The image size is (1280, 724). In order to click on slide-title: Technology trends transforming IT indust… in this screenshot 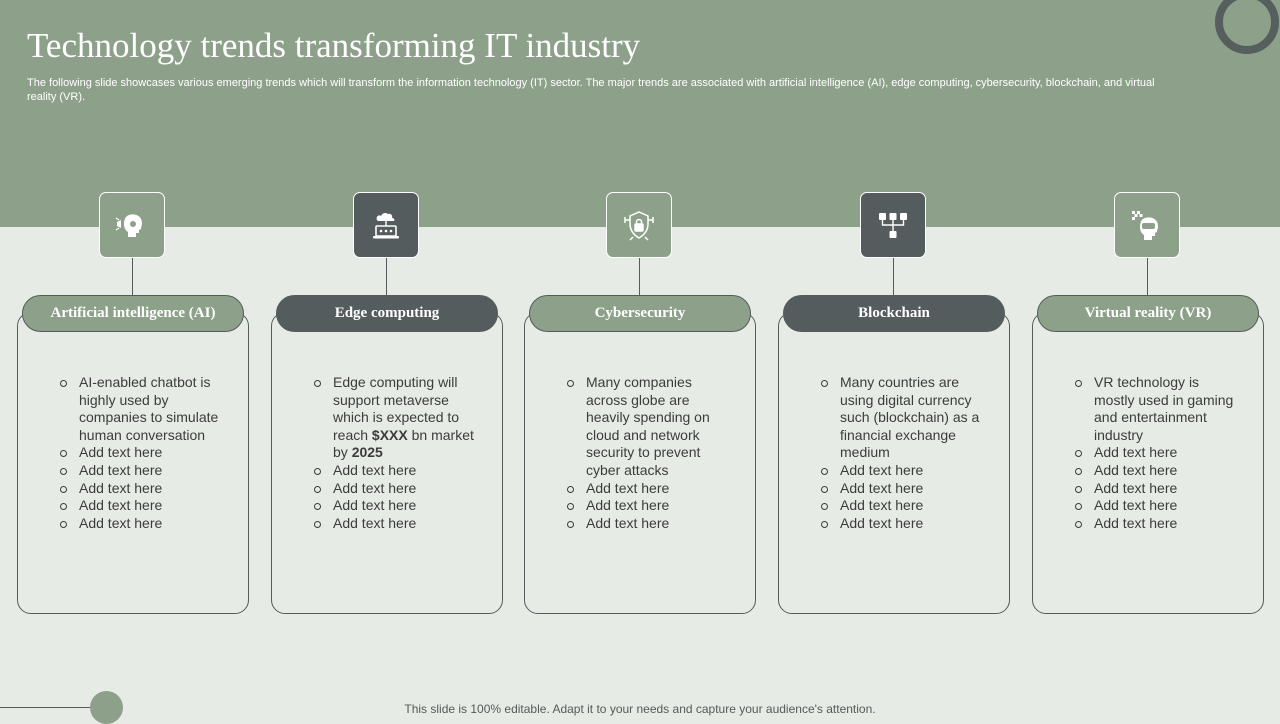, I will do `click(334, 45)`.